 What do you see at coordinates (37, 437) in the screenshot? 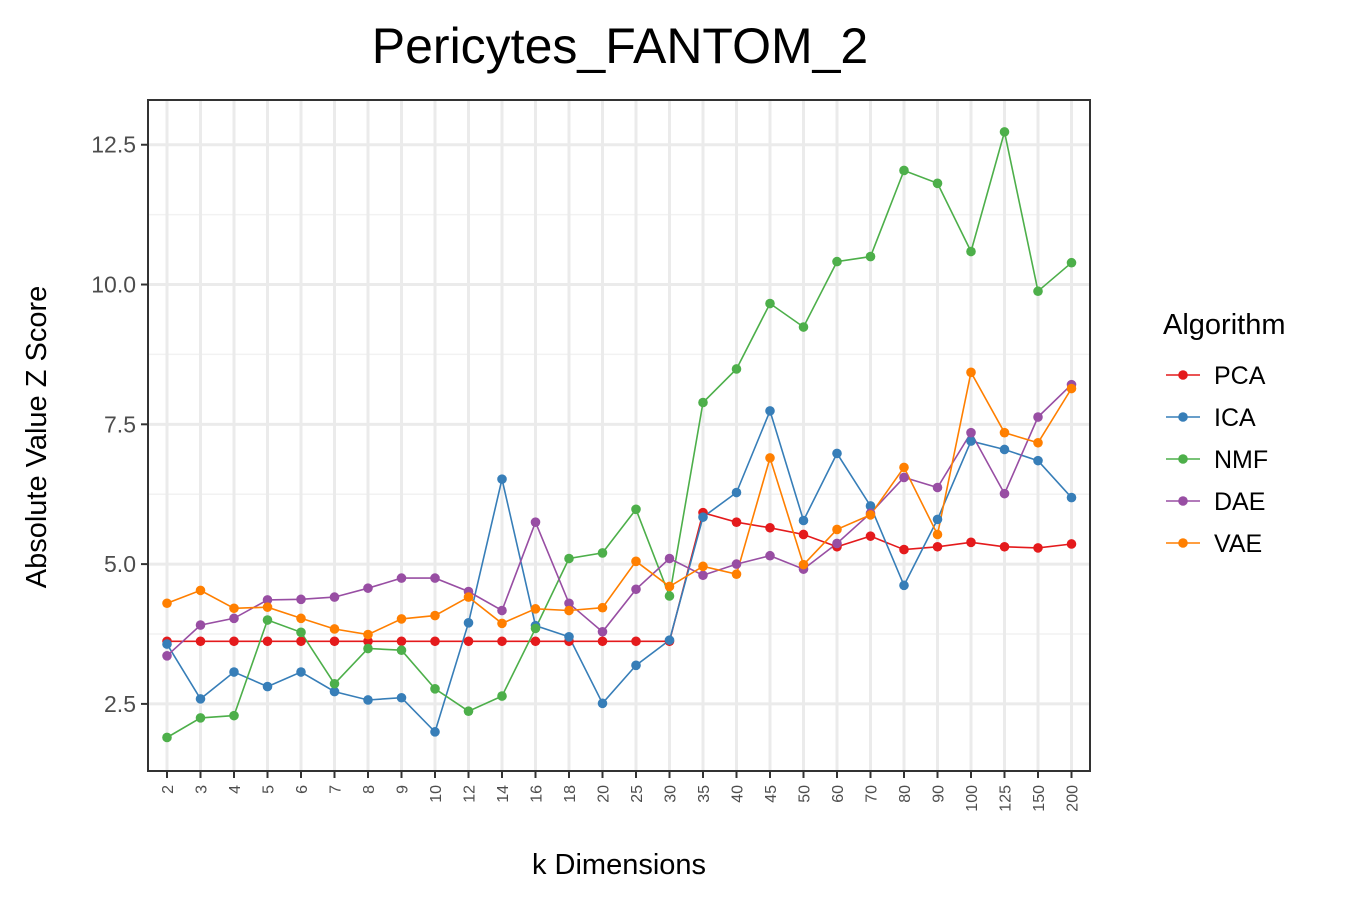
I see `y-axis-title: Absolute Value Z Score` at bounding box center [37, 437].